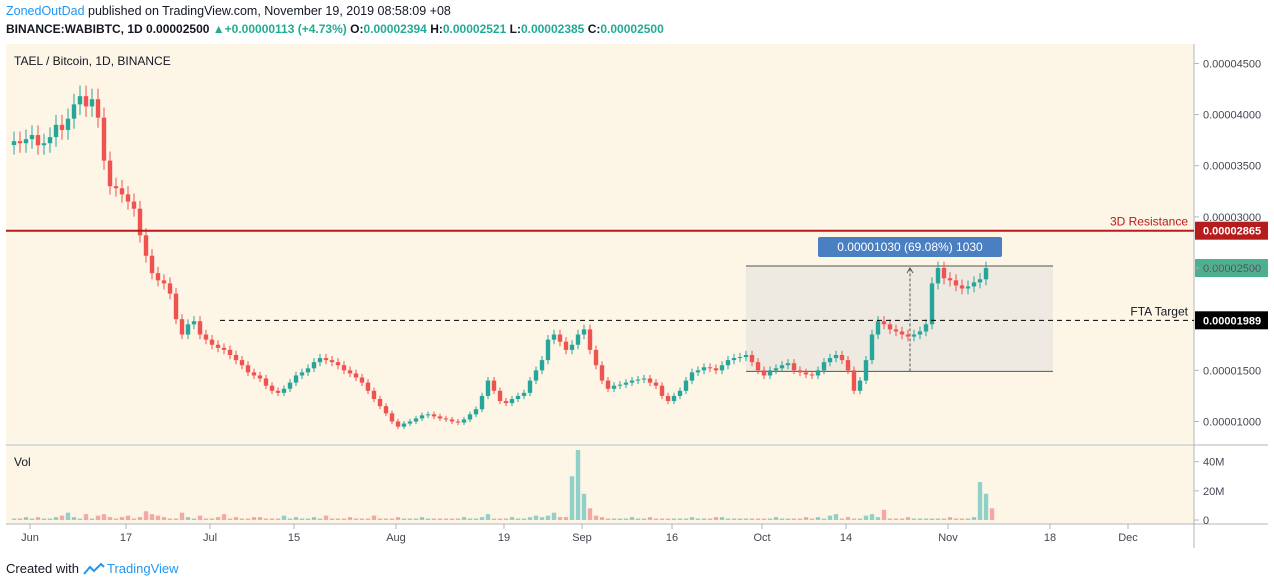 This screenshot has width=1274, height=586. What do you see at coordinates (92, 61) in the screenshot?
I see `chart-title: TAEL / Bitcoin, 1D, BINANCE` at bounding box center [92, 61].